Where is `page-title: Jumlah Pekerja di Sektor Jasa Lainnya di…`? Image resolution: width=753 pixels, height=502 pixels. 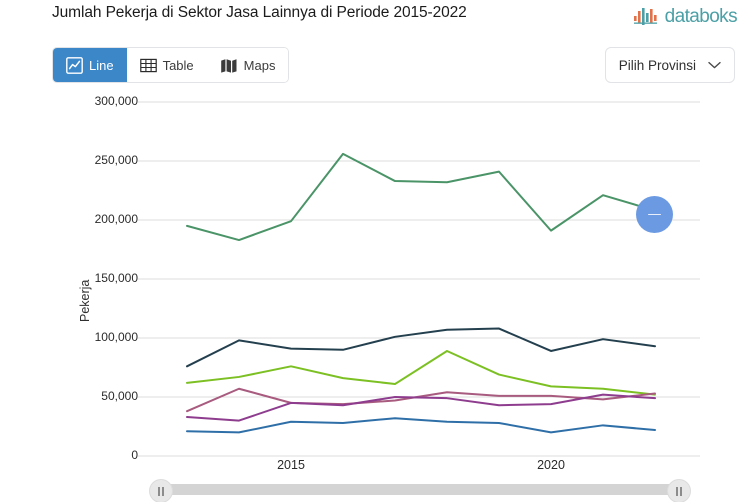 page-title: Jumlah Pekerja di Sektor Jasa Lainnya di… is located at coordinates (259, 12).